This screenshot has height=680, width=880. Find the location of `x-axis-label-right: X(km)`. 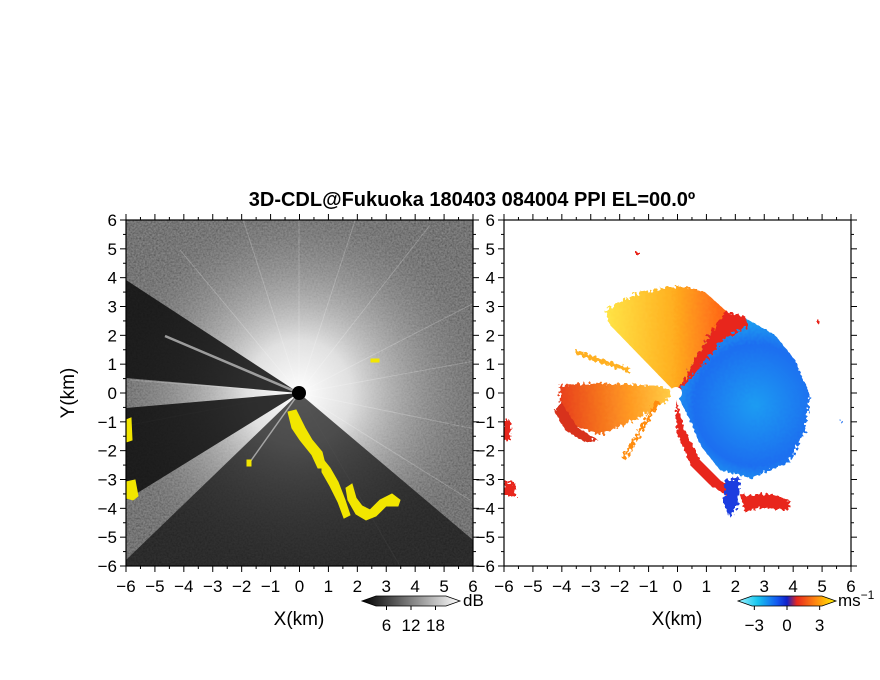

x-axis-label-right: X(km) is located at coordinates (677, 619).